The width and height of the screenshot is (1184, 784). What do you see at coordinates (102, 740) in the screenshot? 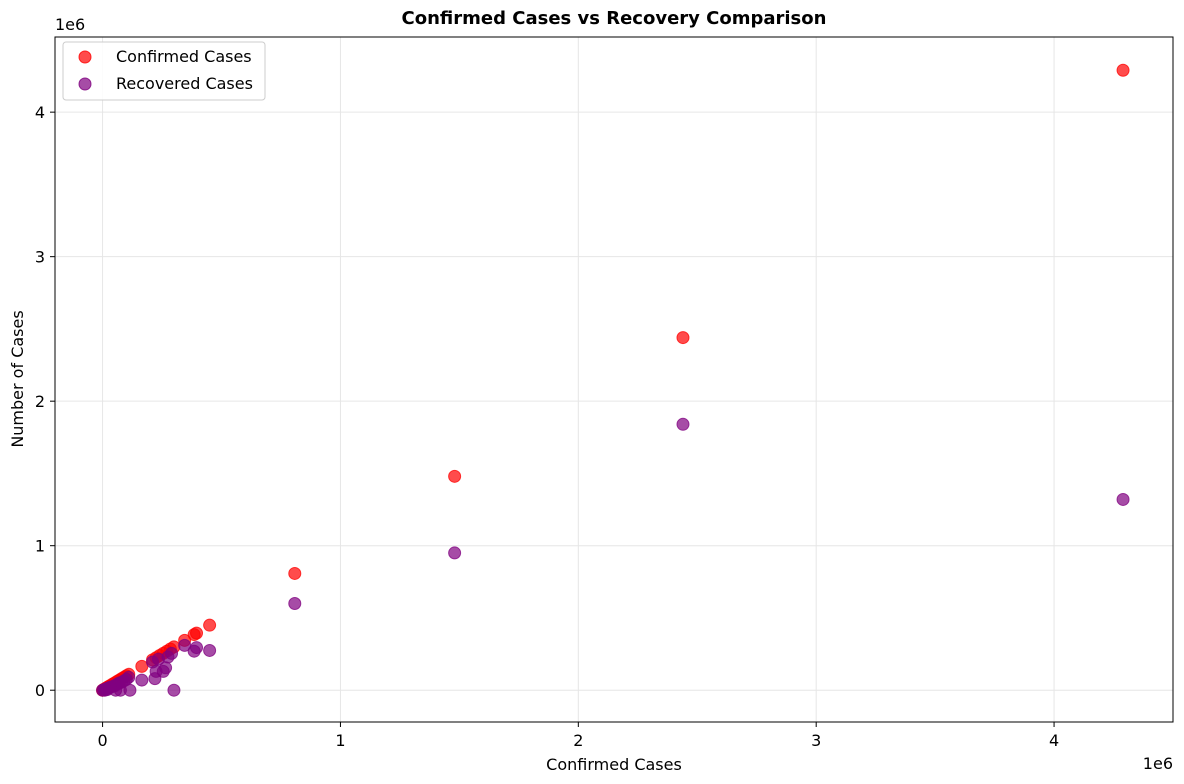
I see `x-tick-label: 0` at bounding box center [102, 740].